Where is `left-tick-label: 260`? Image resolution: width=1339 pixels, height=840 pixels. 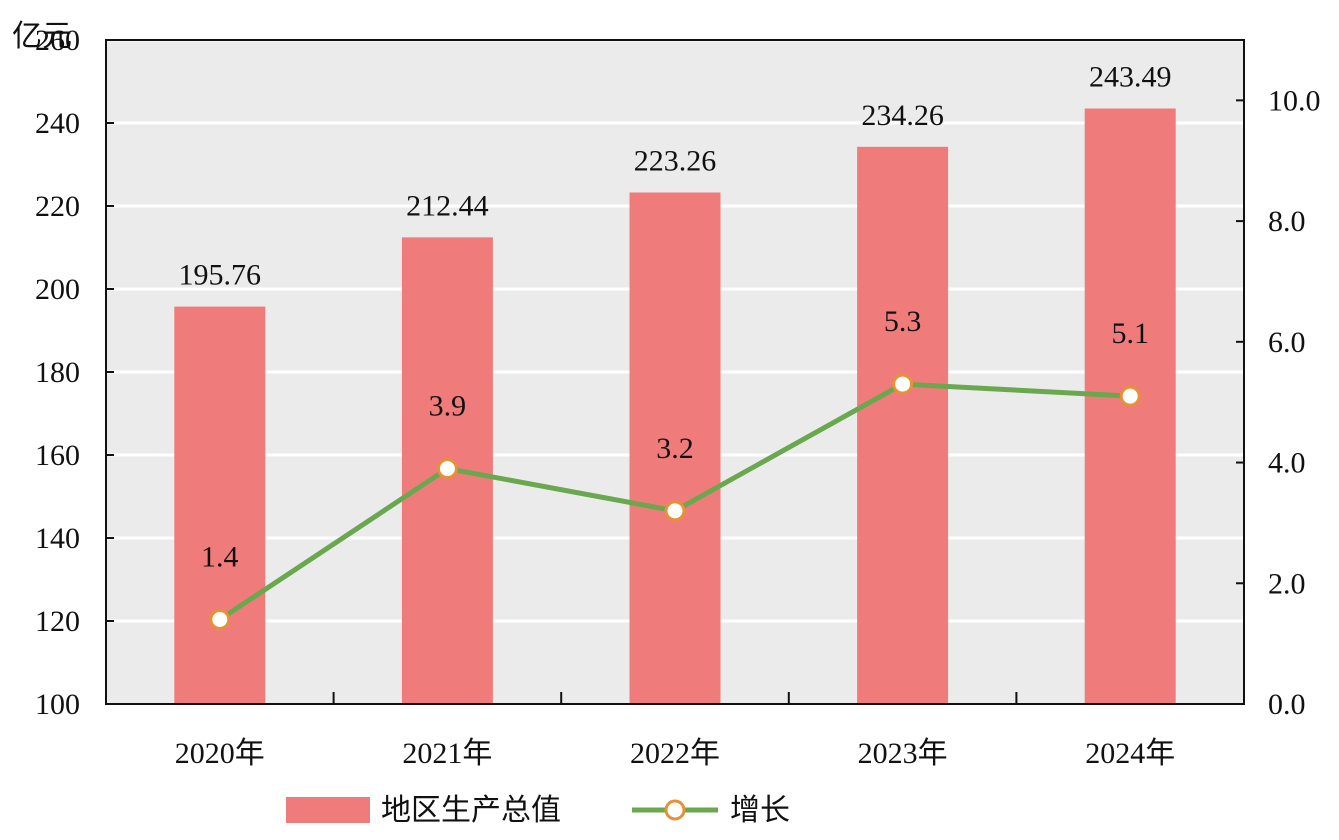 left-tick-label: 260 is located at coordinates (57, 40).